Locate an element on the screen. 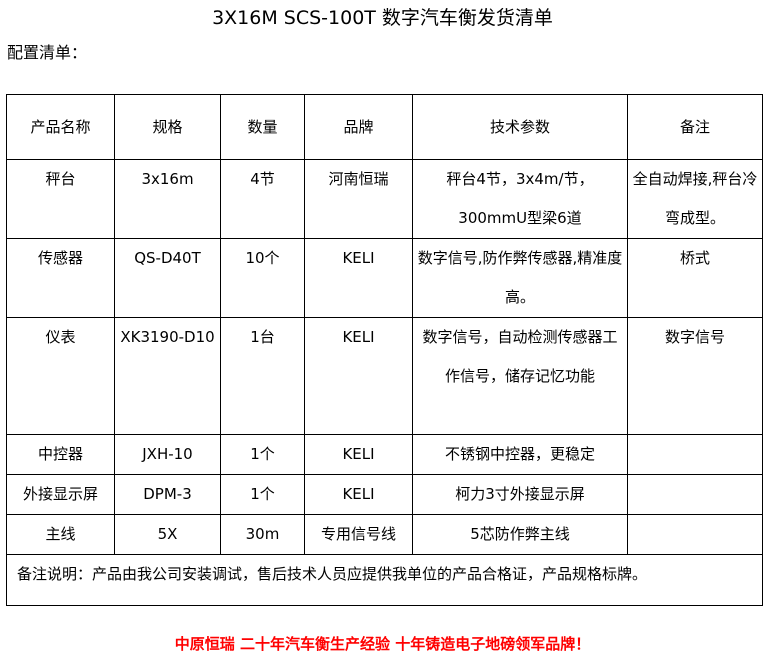 This screenshot has height=655, width=765. table-cell: 10个 is located at coordinates (262, 278).